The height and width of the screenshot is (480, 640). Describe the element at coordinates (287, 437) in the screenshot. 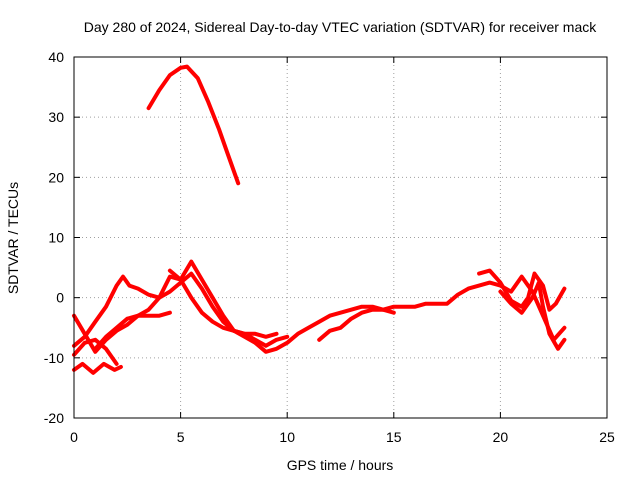

I see `x-tick-label: 10` at that location.